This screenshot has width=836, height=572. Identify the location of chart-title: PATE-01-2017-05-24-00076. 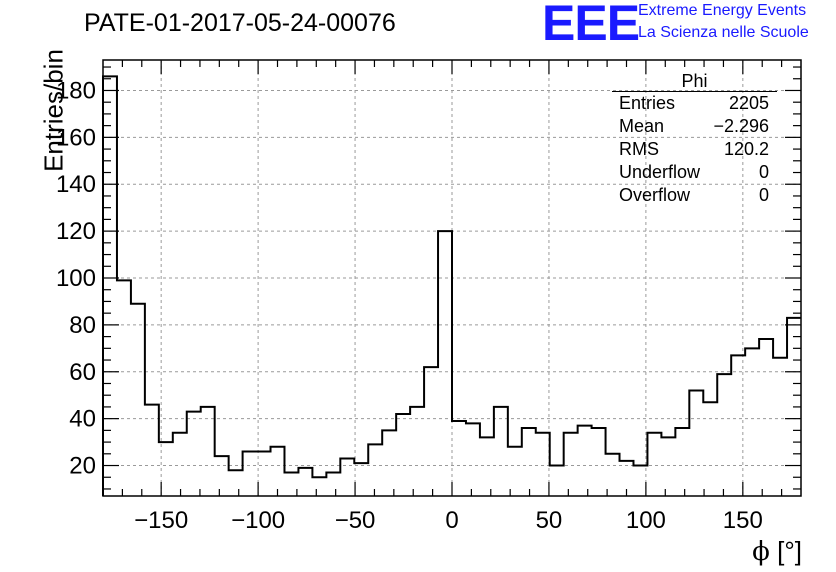
(240, 23).